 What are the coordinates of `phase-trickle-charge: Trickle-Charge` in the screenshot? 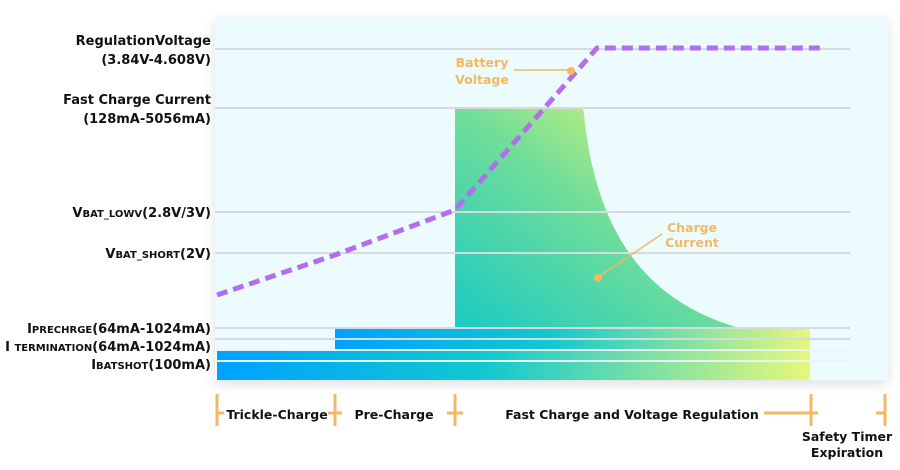 It's located at (276, 414).